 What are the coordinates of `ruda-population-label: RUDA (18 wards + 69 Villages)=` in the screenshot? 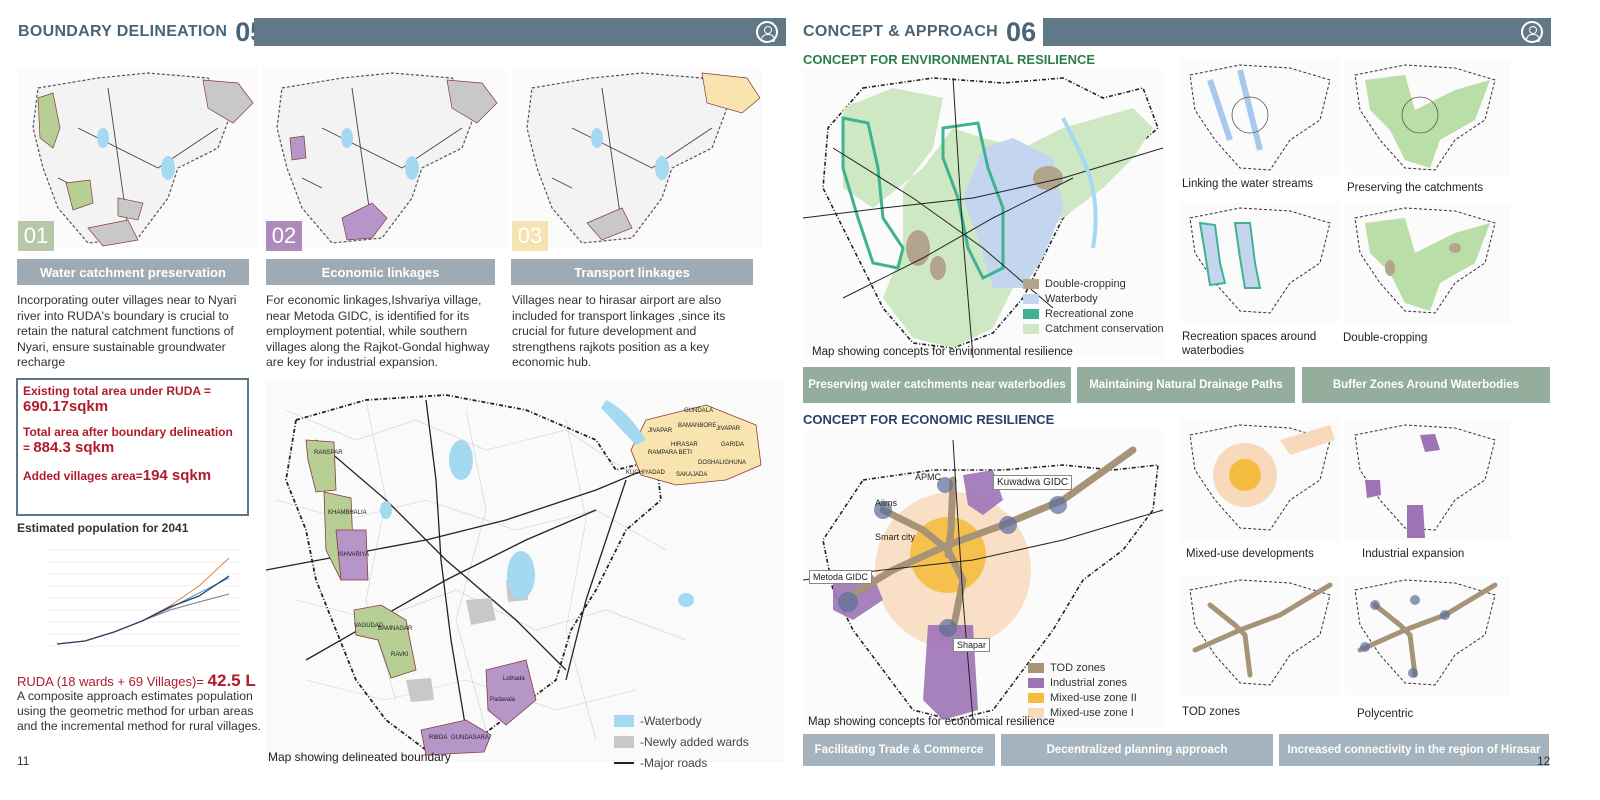 It's located at (112, 681).